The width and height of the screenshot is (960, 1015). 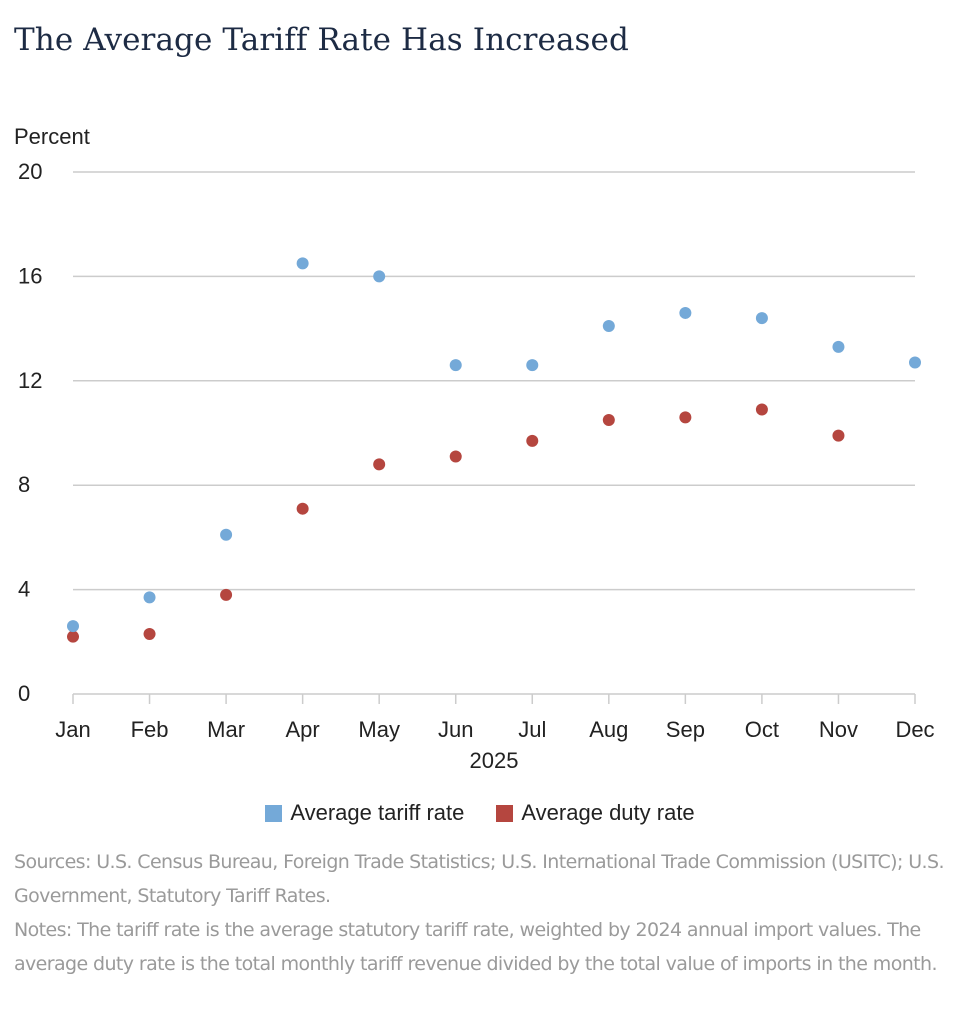 I want to click on legend-label-duty: Average duty rate, so click(x=608, y=812).